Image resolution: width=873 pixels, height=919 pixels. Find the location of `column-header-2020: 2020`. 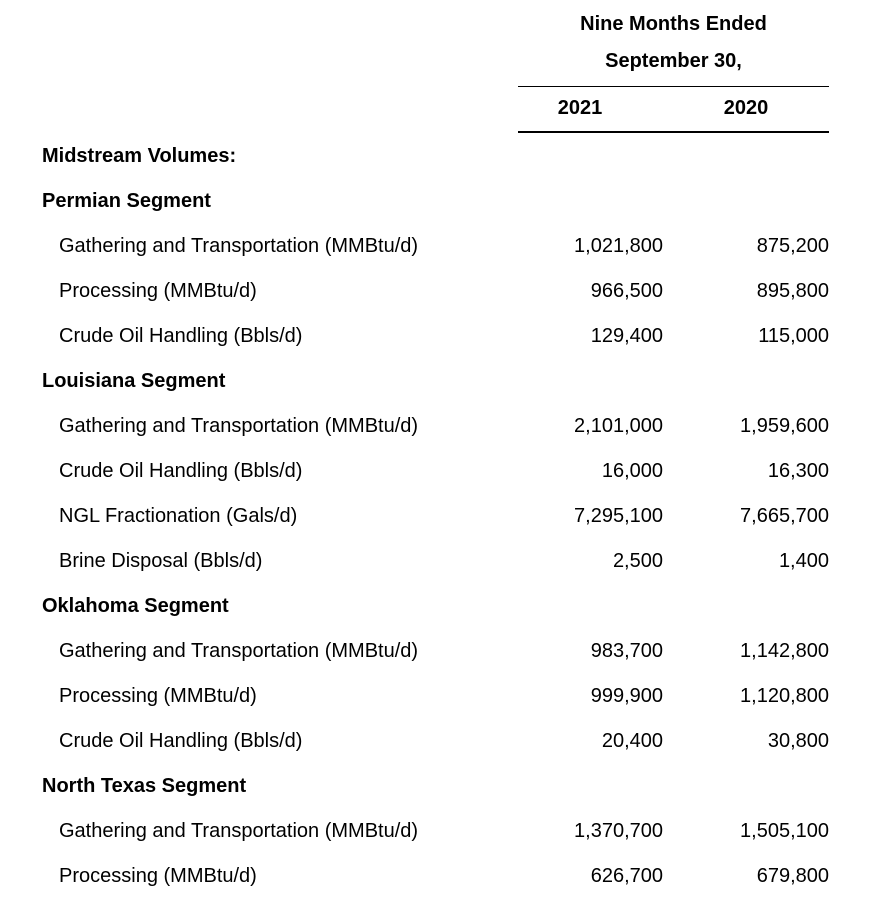

column-header-2020: 2020 is located at coordinates (746, 108).